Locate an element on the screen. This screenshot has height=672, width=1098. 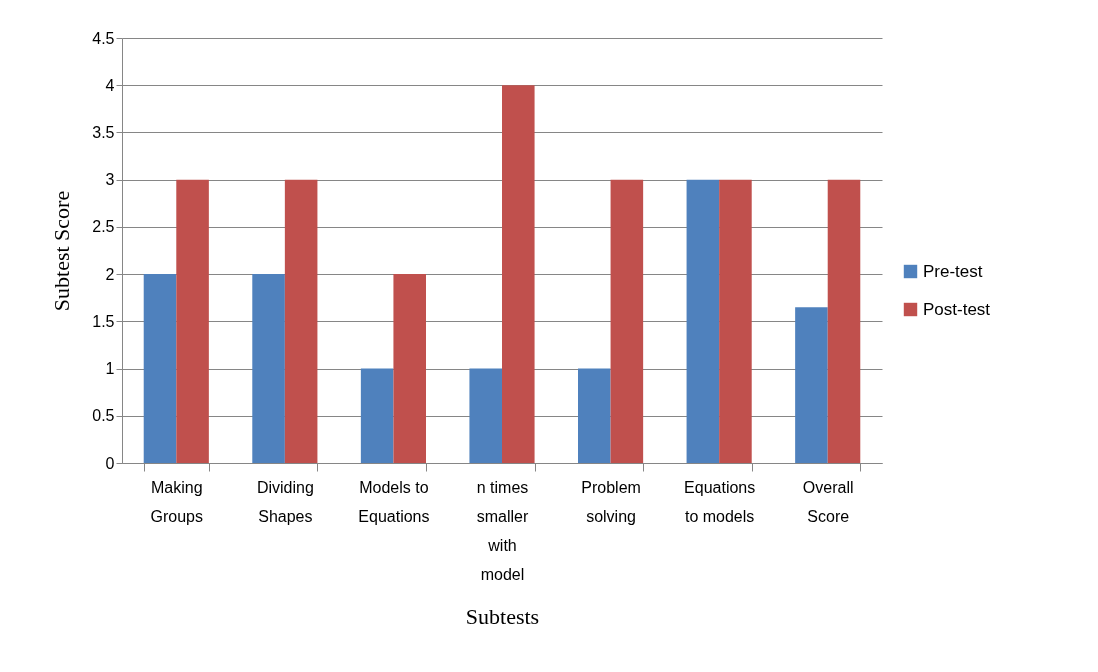
x-tick-label: n times smaller with model is located at coordinates (502, 530).